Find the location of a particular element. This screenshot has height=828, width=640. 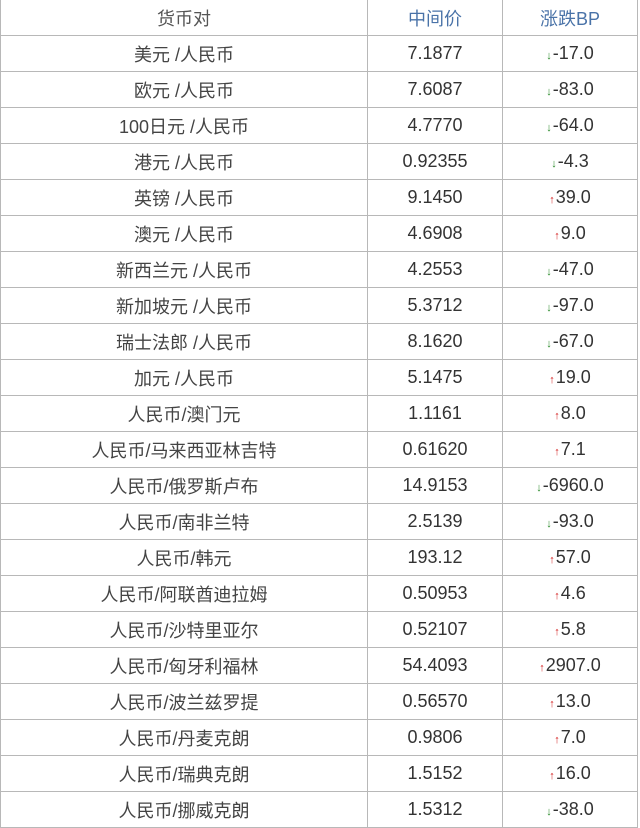

change-value: 13.0 is located at coordinates (573, 701).